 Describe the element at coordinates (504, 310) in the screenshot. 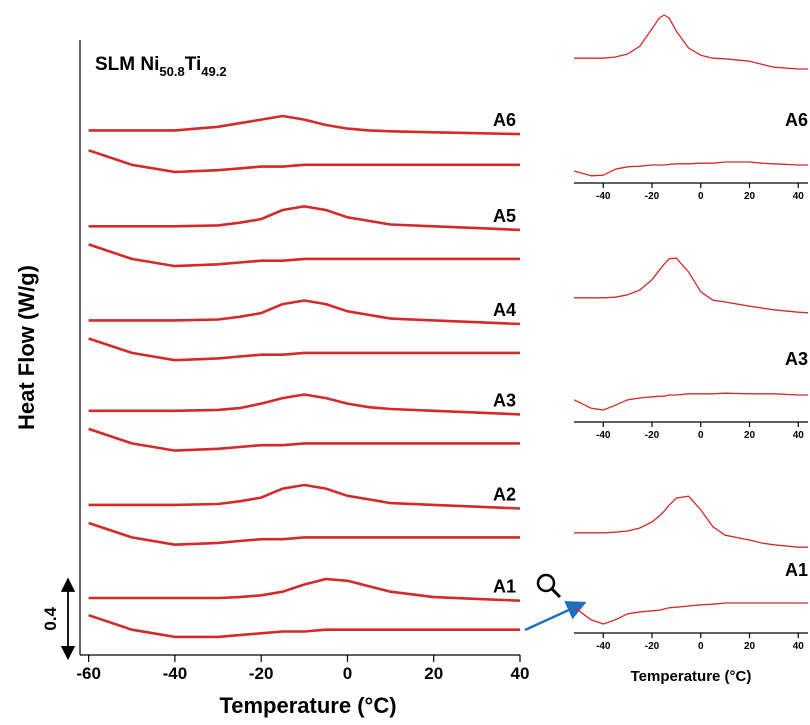

I see `series-label: A4` at that location.